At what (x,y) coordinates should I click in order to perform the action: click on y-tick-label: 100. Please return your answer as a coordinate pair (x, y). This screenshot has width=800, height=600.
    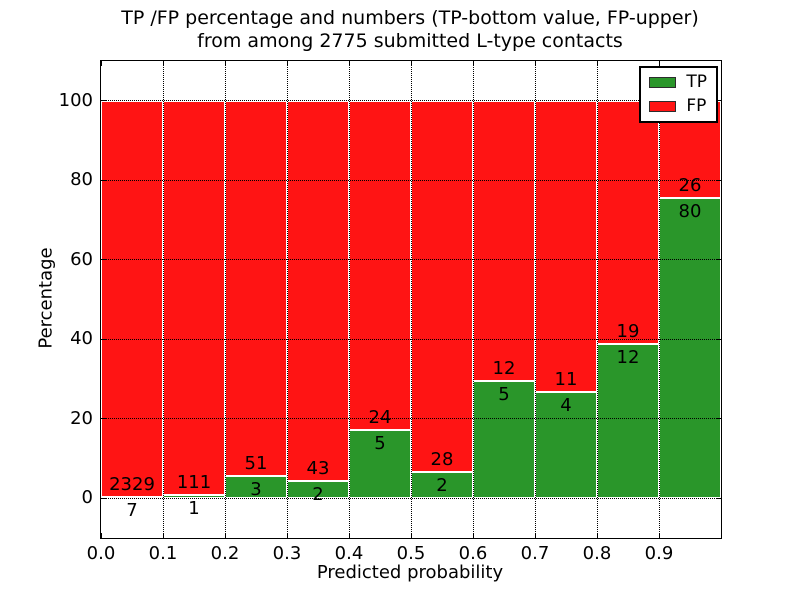
    Looking at the image, I should click on (75, 100).